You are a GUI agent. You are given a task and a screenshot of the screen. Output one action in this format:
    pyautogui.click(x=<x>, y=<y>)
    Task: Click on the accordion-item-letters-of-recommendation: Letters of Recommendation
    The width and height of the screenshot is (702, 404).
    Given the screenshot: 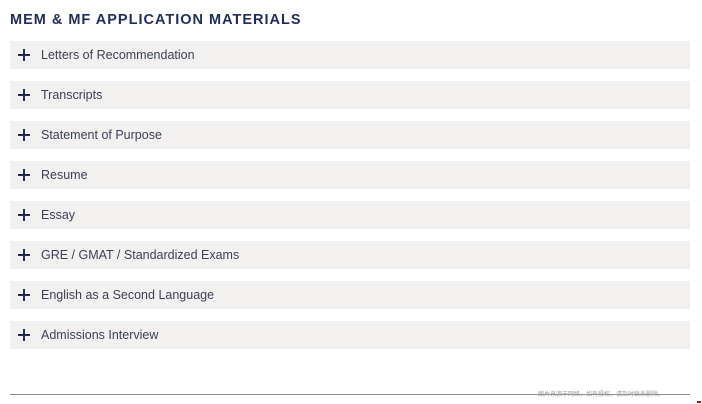 What is the action you would take?
    pyautogui.click(x=350, y=55)
    